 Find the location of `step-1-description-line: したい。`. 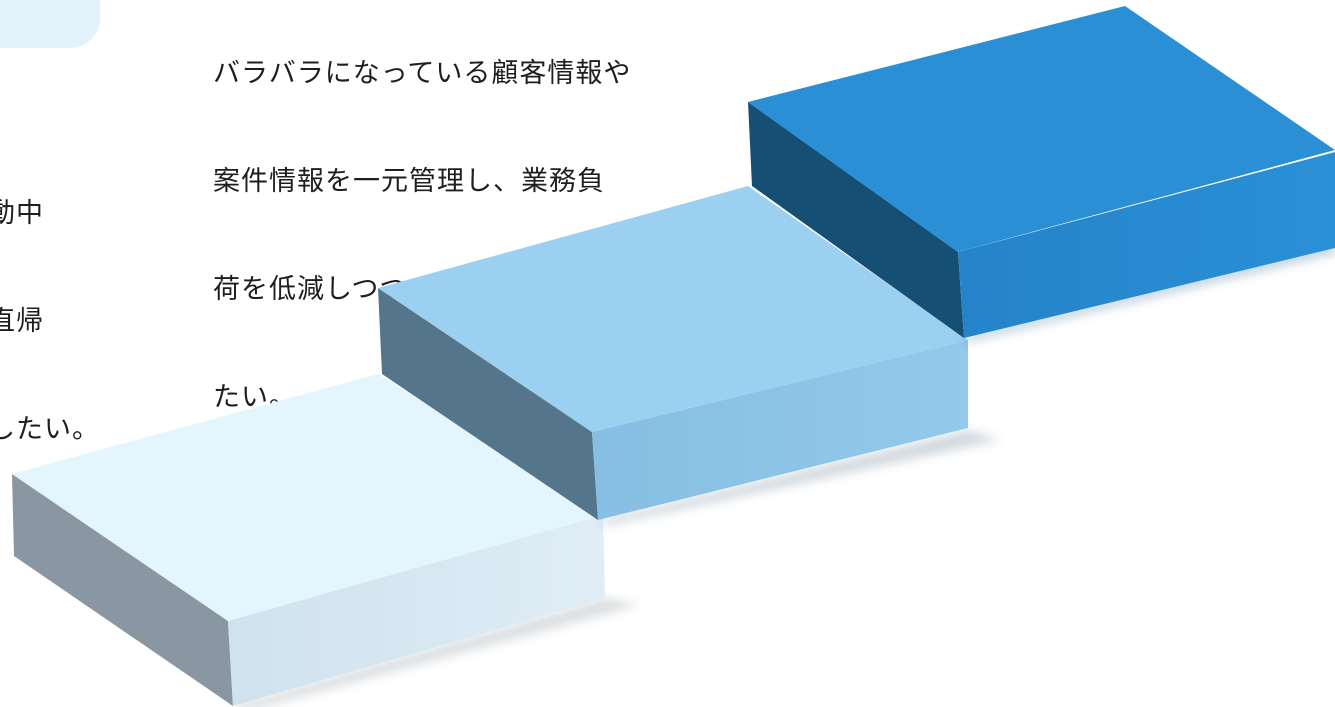

step-1-description-line: したい。 is located at coordinates (50, 429).